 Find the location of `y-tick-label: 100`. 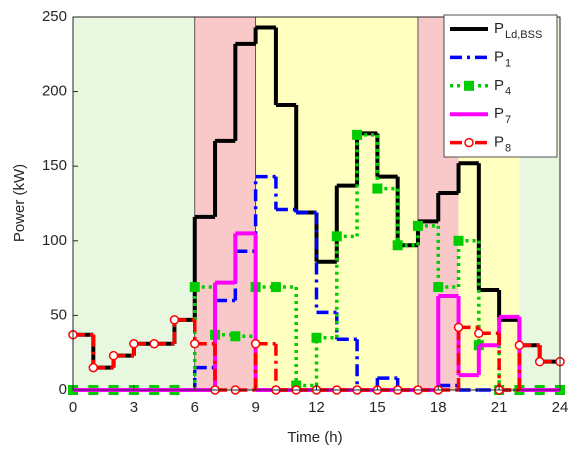

y-tick-label: 100 is located at coordinates (54, 240).